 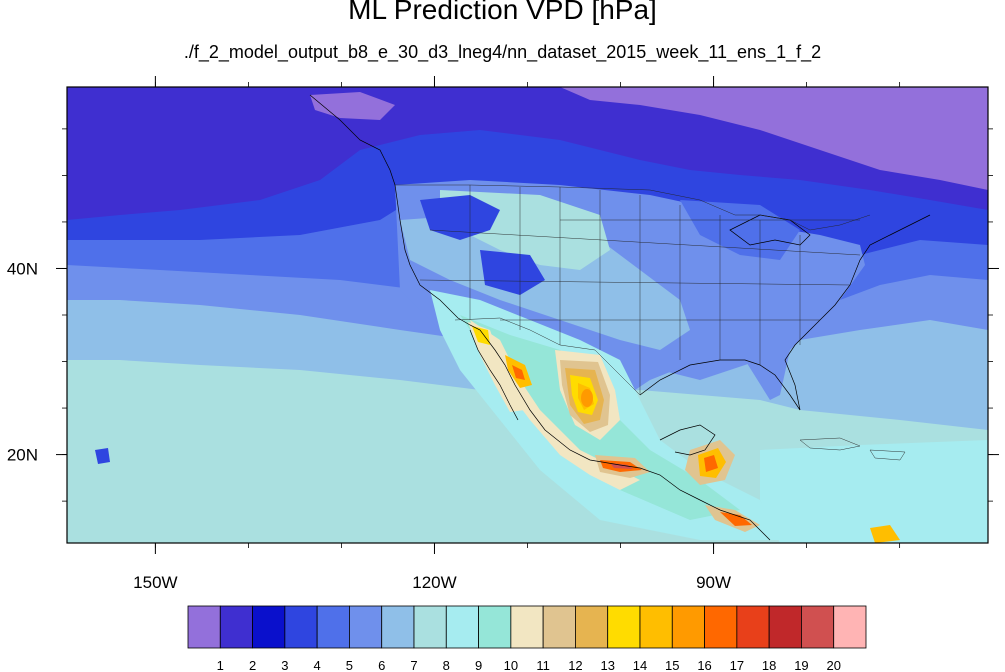 I want to click on colorbar-label: 1, so click(x=220, y=665).